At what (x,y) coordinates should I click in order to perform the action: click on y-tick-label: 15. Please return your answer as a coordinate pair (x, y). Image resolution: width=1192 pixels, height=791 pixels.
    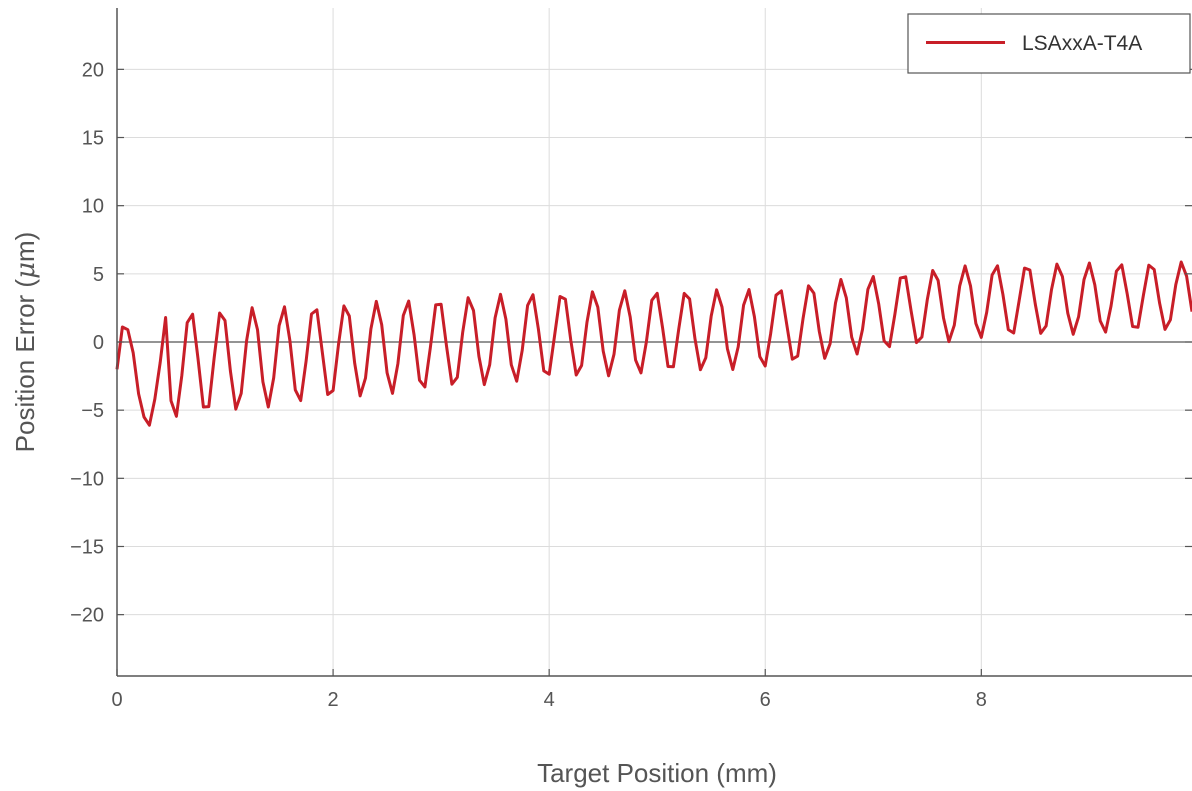
    Looking at the image, I should click on (93, 139).